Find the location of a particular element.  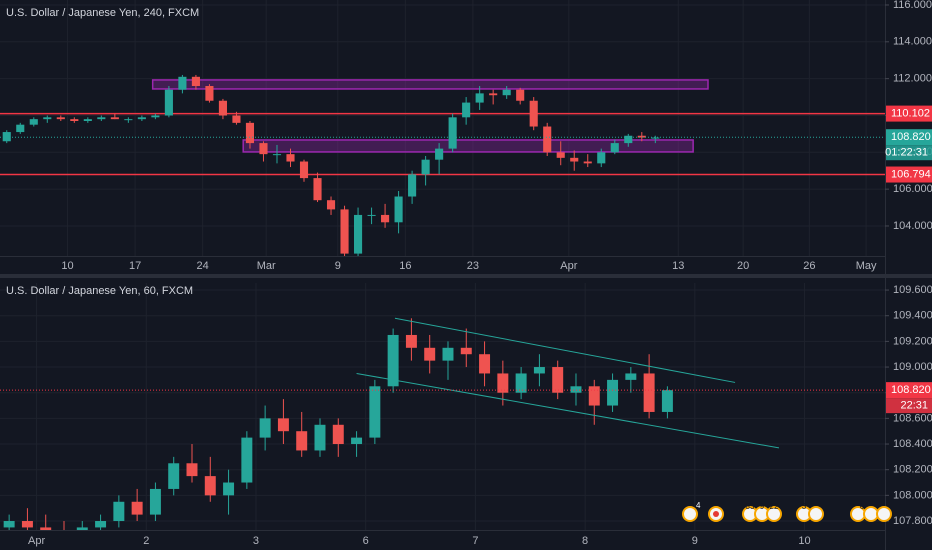

x-tick-label: 7 is located at coordinates (475, 541).